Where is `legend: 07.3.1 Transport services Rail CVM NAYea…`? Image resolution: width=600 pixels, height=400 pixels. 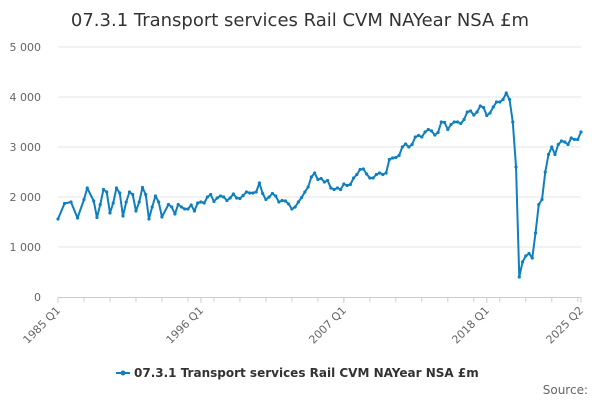
legend: 07.3.1 Transport services Rail CVM NAYea… is located at coordinates (297, 373).